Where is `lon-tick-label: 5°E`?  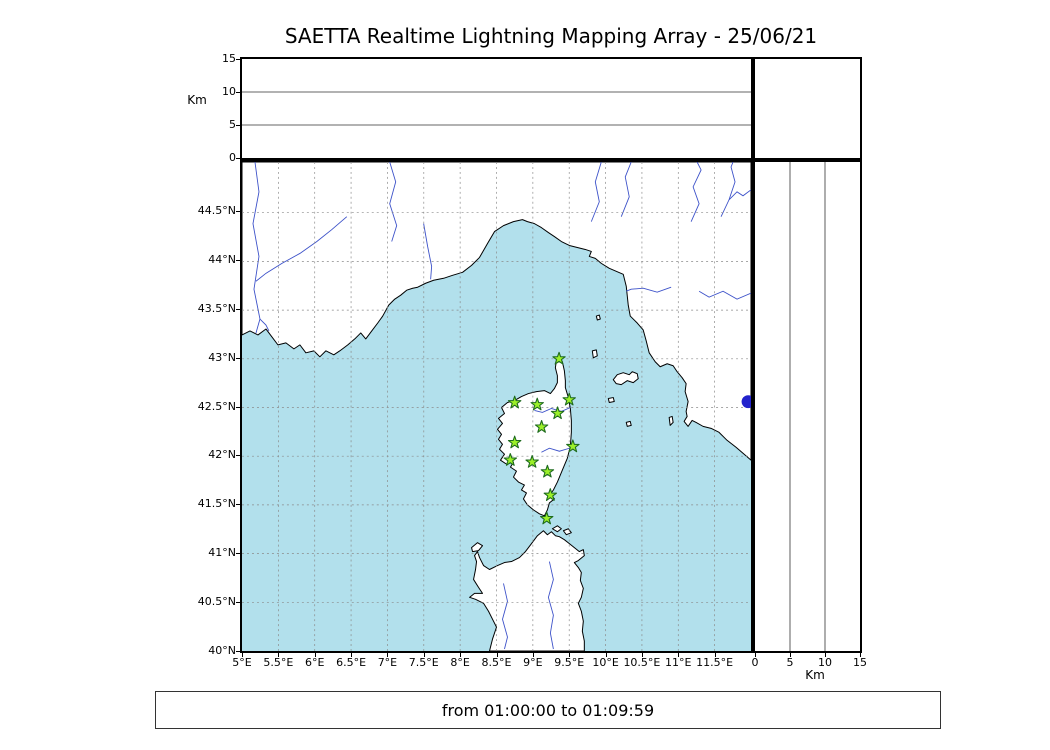 lon-tick-label: 5°E is located at coordinates (242, 662).